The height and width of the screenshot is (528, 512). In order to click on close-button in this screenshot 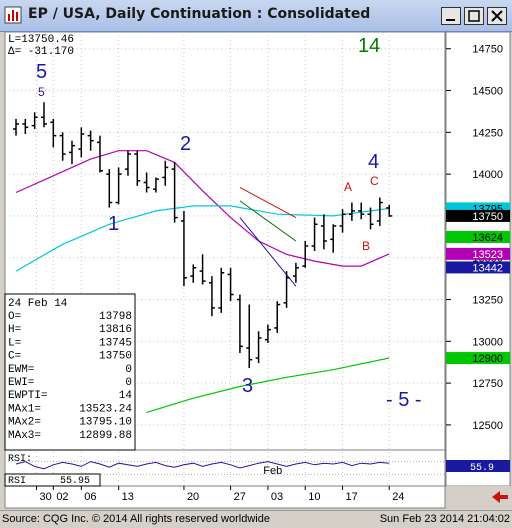, I will do `click(497, 16)`.